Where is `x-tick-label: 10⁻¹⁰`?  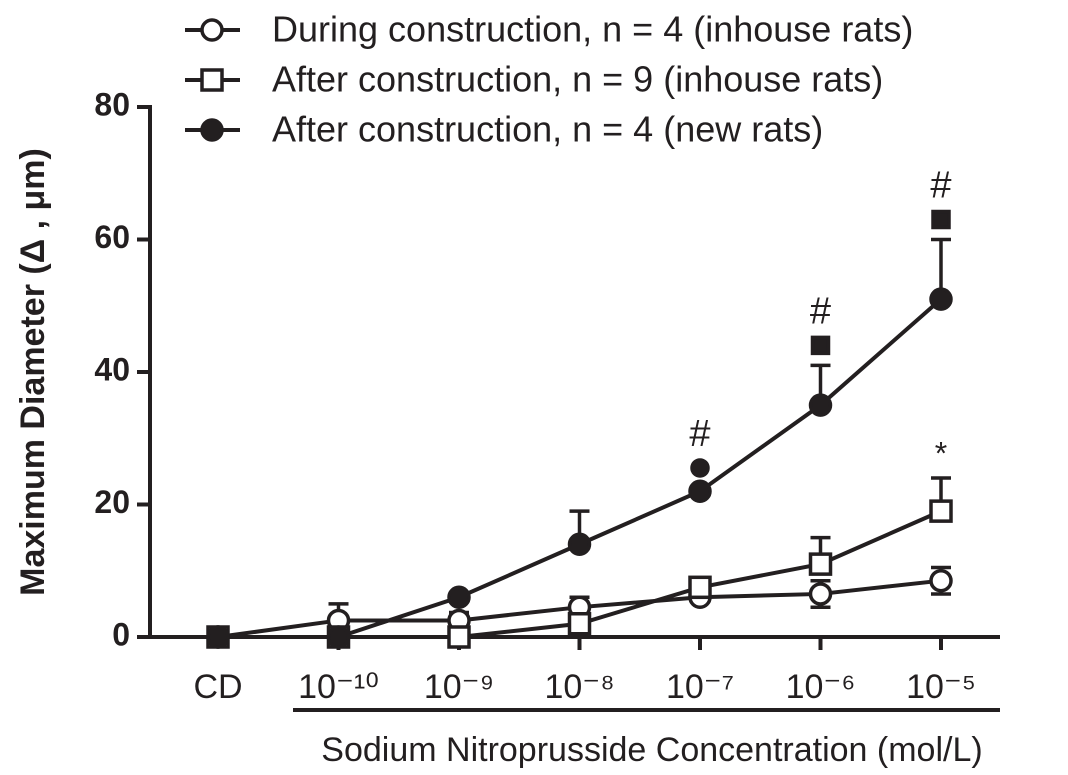
x-tick-label: 10⁻¹⁰ is located at coordinates (338, 687).